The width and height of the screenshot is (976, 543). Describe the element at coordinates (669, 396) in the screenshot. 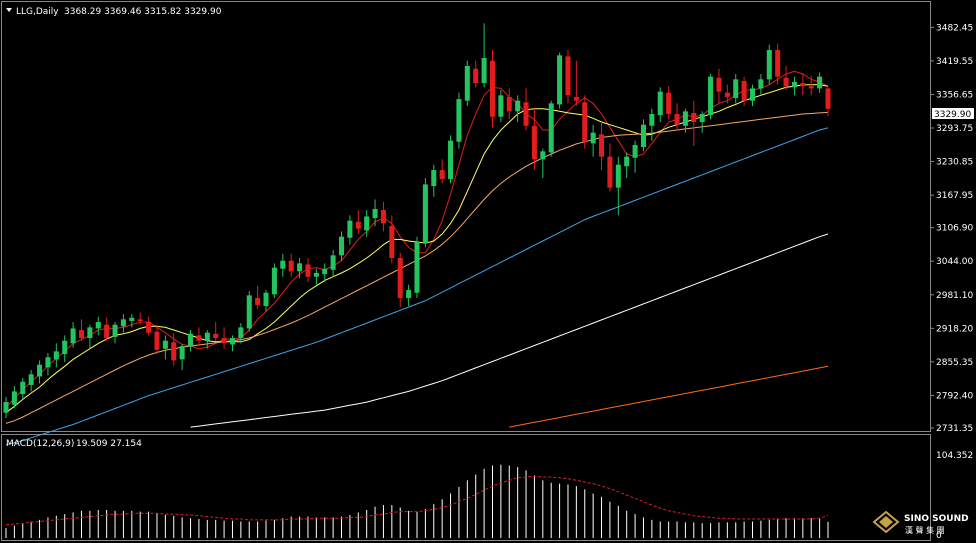

I see `ma-line-ma120` at that location.